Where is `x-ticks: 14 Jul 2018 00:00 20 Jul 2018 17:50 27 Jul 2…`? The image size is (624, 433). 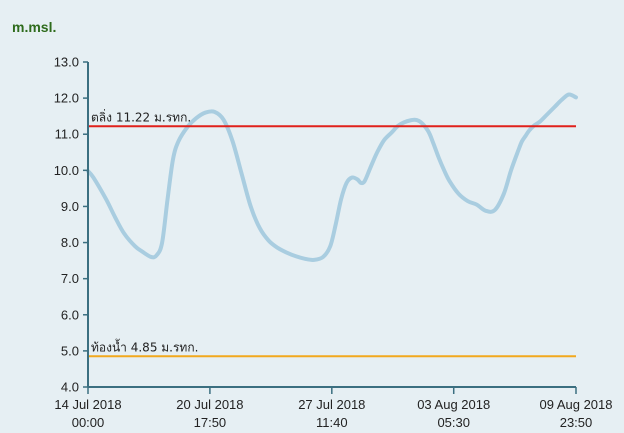
x-ticks: 14 Jul 2018 00:00 20 Jul 2018 17:50 27 Jul 2… is located at coordinates (333, 408).